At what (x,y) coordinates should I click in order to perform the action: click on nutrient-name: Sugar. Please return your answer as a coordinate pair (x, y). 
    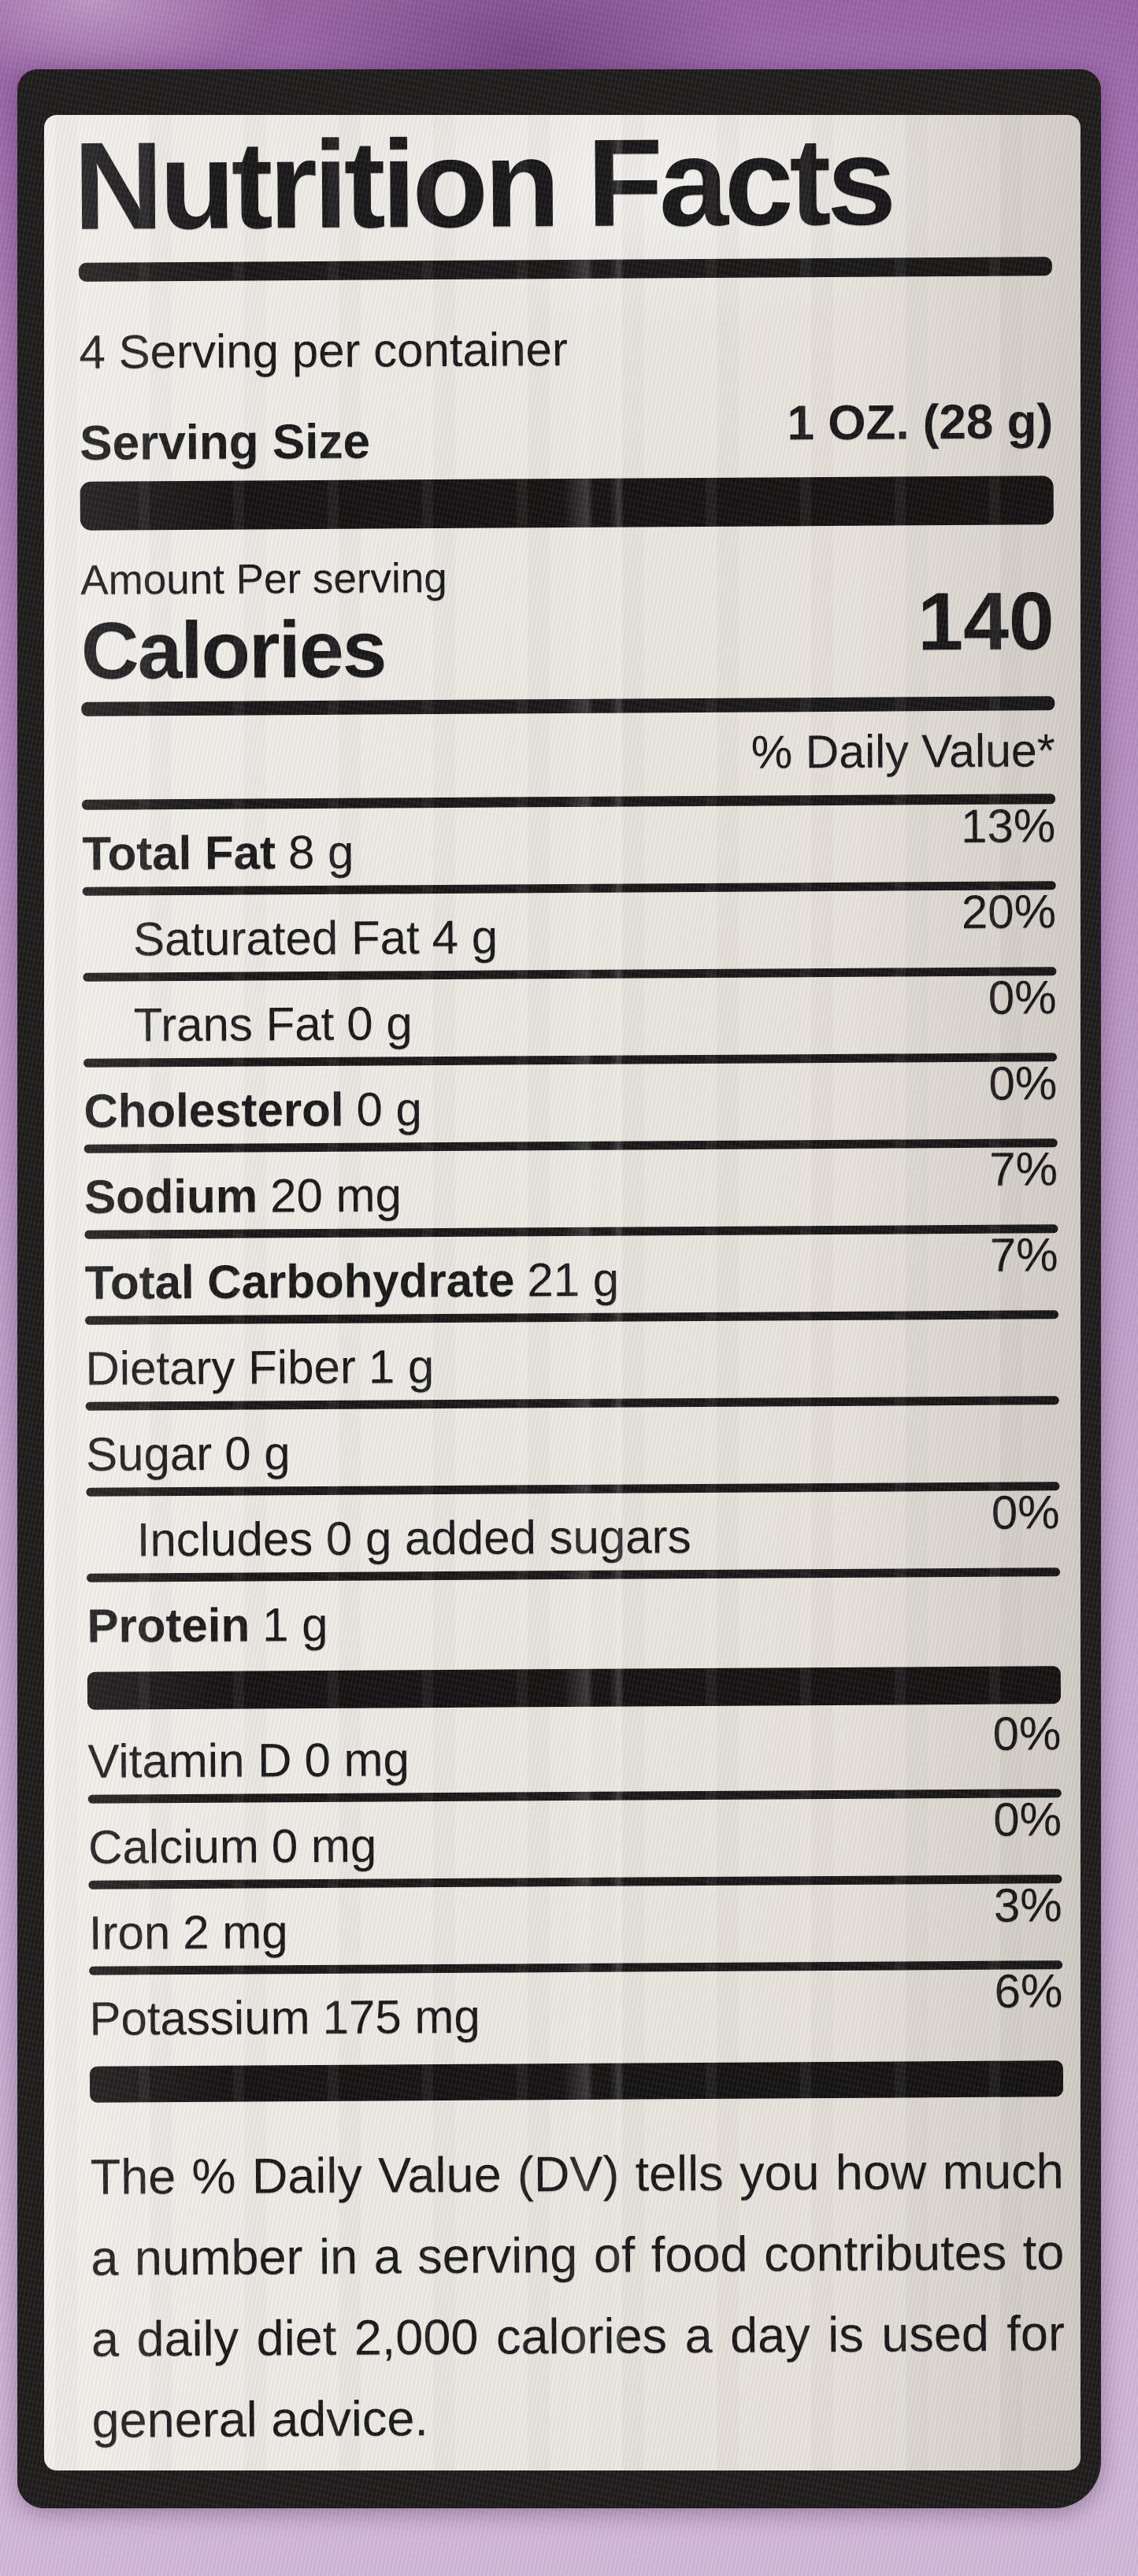
    Looking at the image, I should click on (149, 1454).